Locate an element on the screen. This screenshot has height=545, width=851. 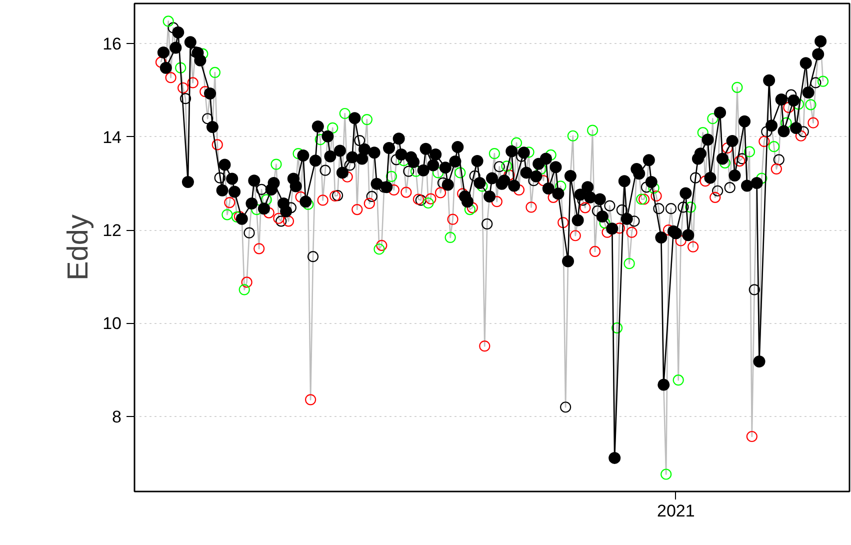
y-tick-label: 16 is located at coordinates (112, 44).